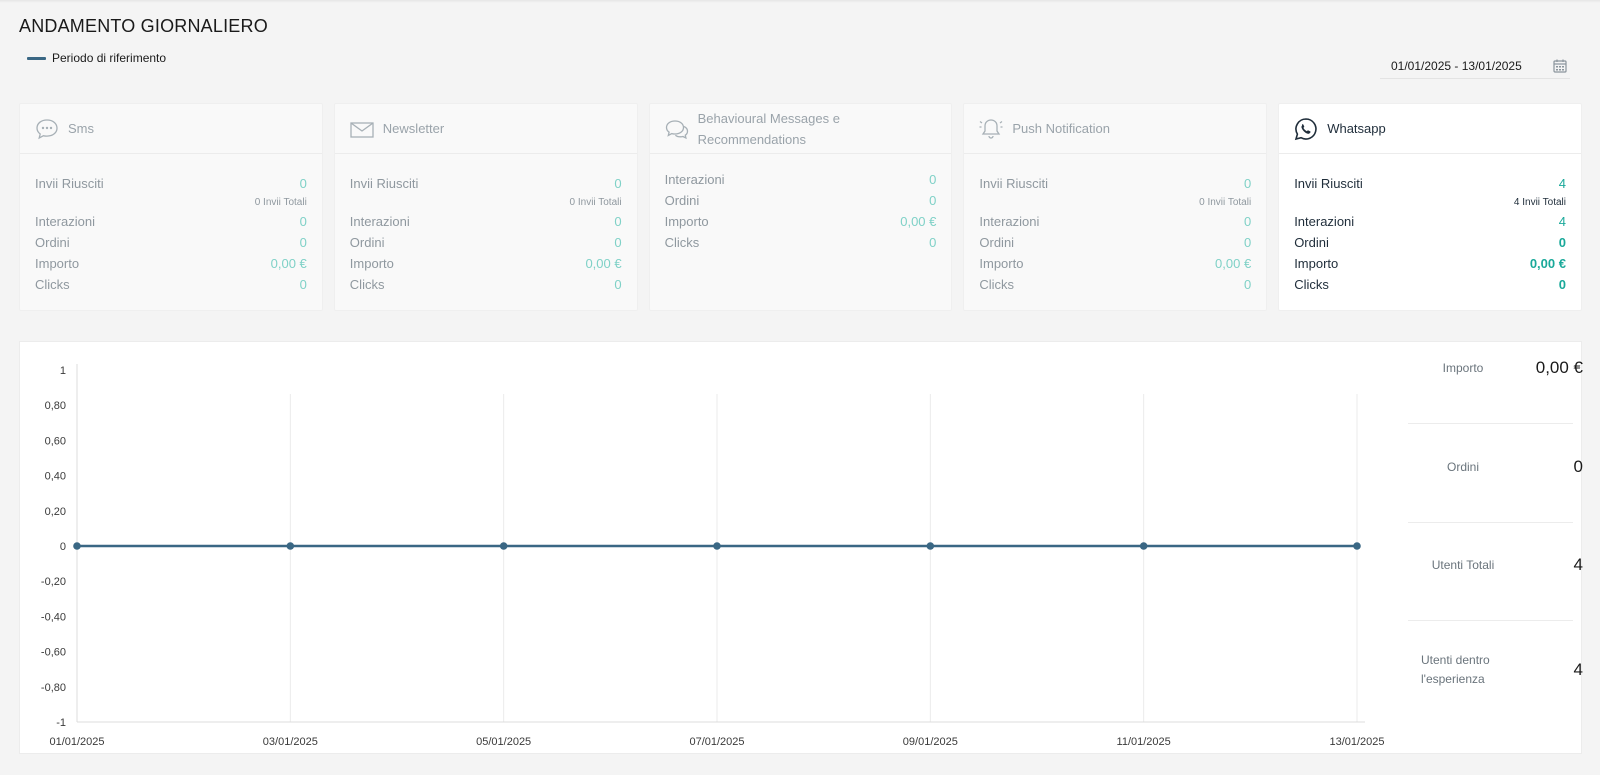  What do you see at coordinates (1356, 742) in the screenshot?
I see `x-tick-label: 13/01/2025` at bounding box center [1356, 742].